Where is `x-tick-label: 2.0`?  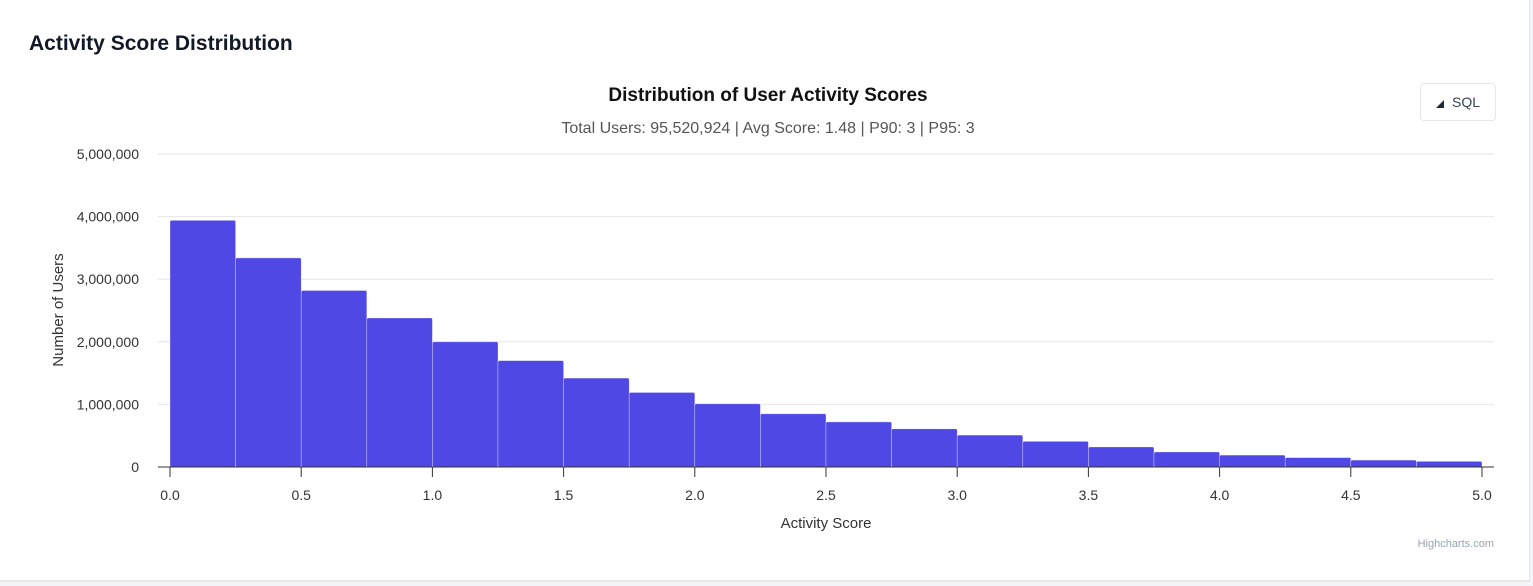
x-tick-label: 2.0 is located at coordinates (695, 495).